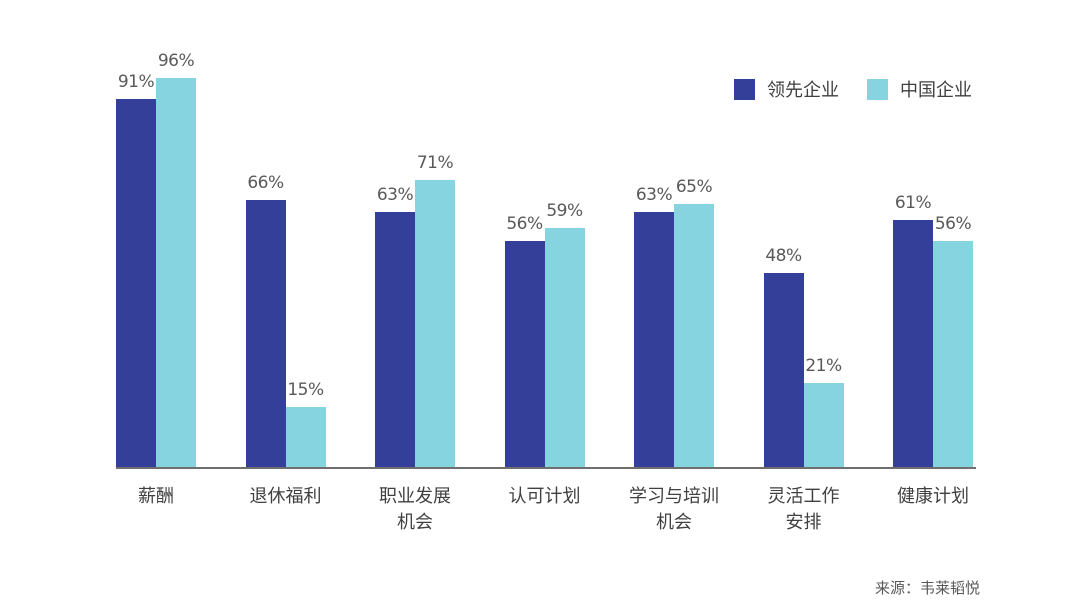 The width and height of the screenshot is (1080, 608). Describe the element at coordinates (265, 183) in the screenshot. I see `value-label: 66%` at that location.